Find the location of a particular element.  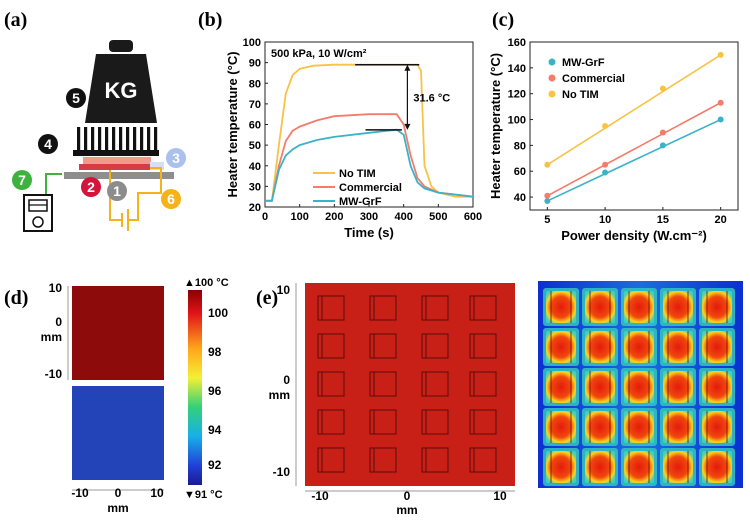

component-number: 3 is located at coordinates (176, 158).